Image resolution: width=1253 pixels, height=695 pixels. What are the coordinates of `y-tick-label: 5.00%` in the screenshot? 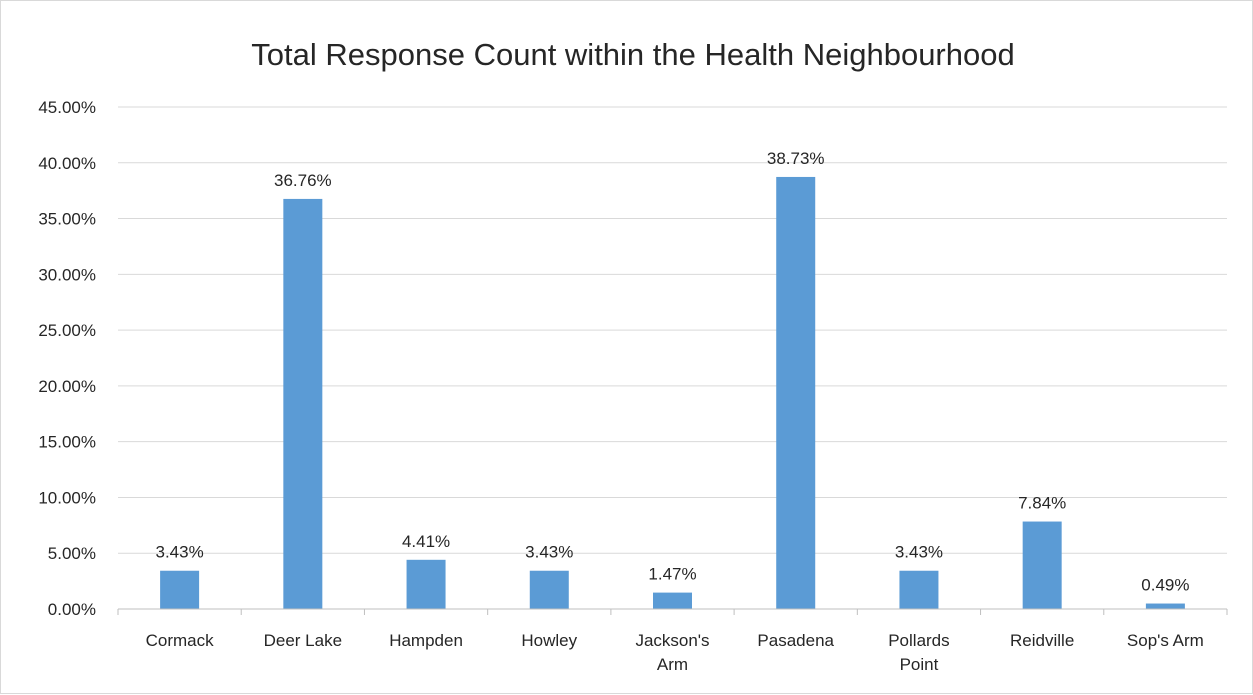 It's located at (72, 553).